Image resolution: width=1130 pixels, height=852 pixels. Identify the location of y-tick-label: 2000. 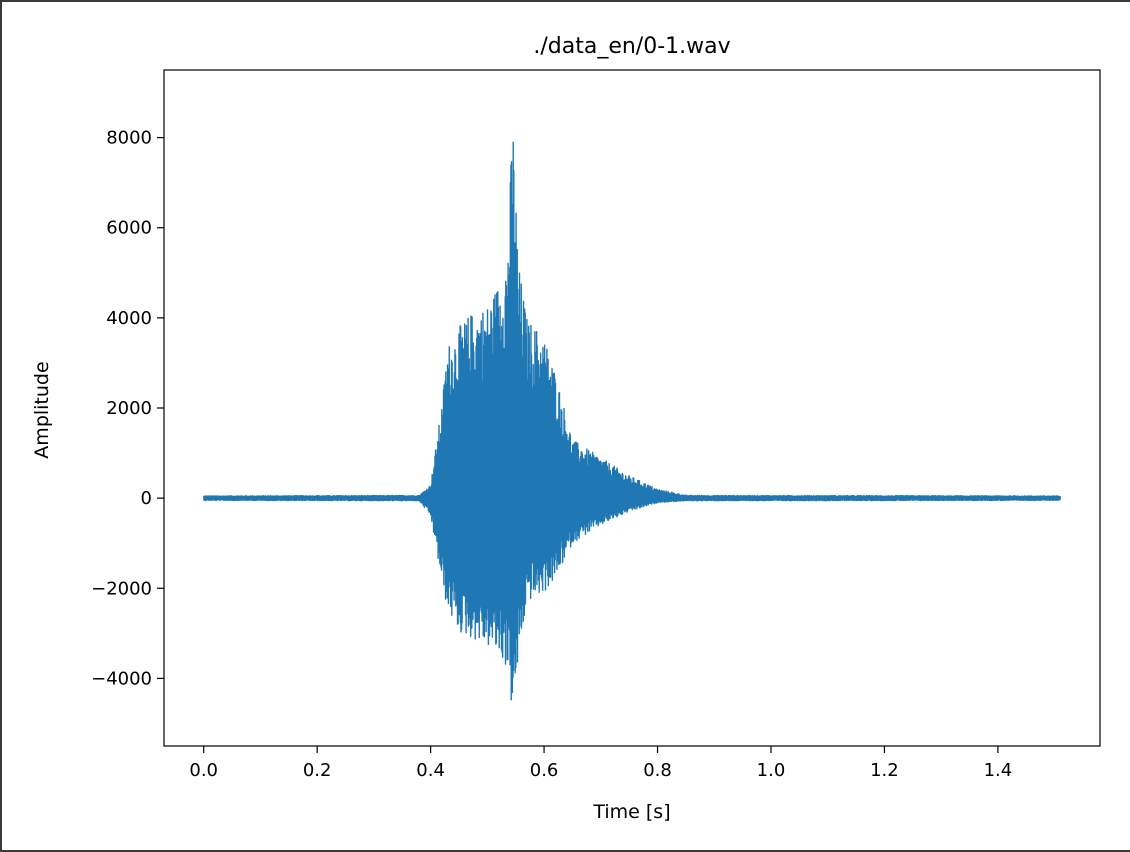
(129, 408).